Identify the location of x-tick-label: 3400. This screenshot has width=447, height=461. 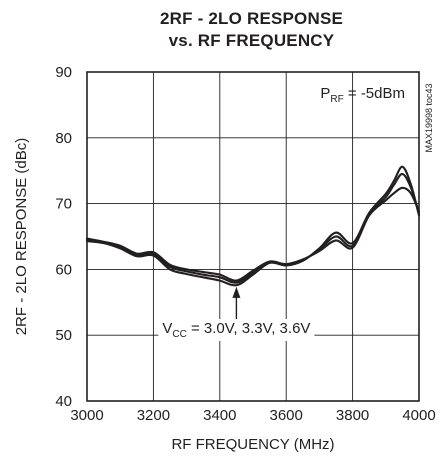
(219, 415).